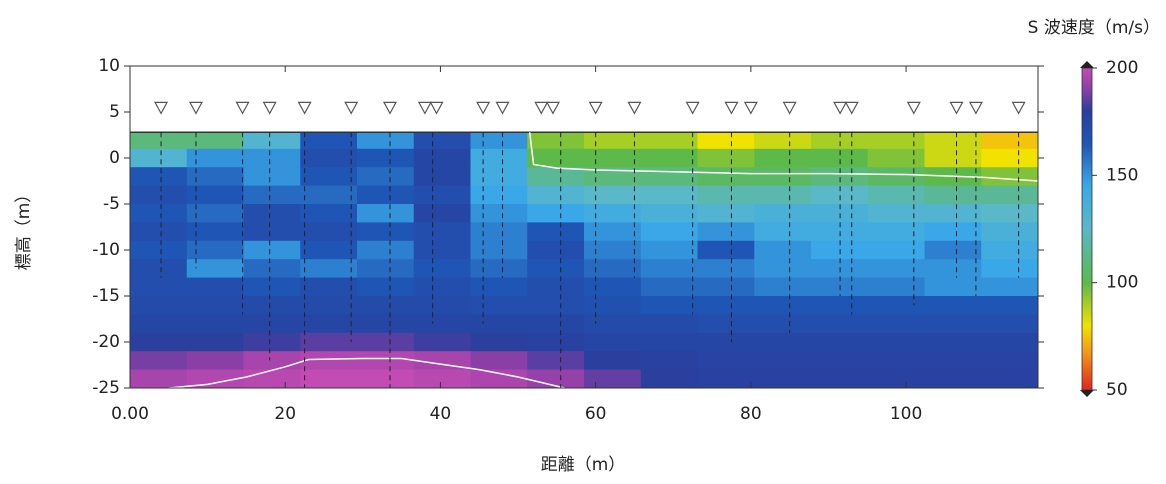 This screenshot has width=1166, height=484. I want to click on y-axis-label: 標高（m）, so click(24, 228).